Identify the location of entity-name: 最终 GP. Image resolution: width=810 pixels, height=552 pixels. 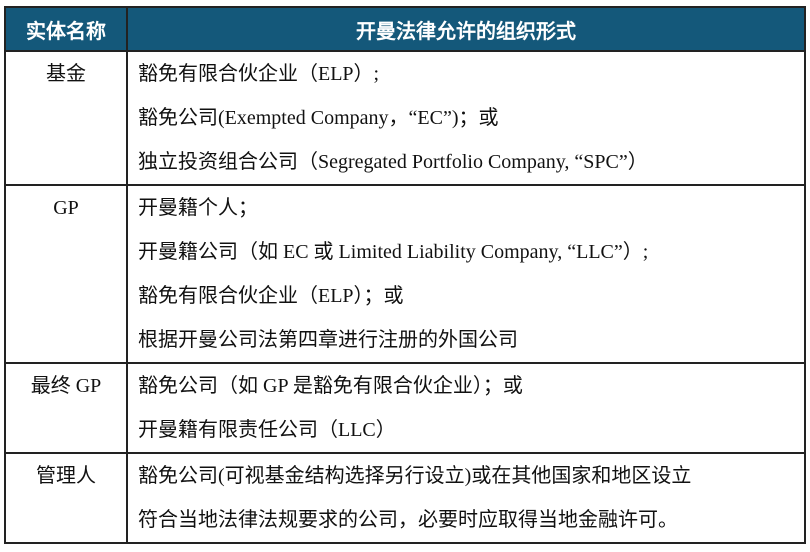
(66, 386).